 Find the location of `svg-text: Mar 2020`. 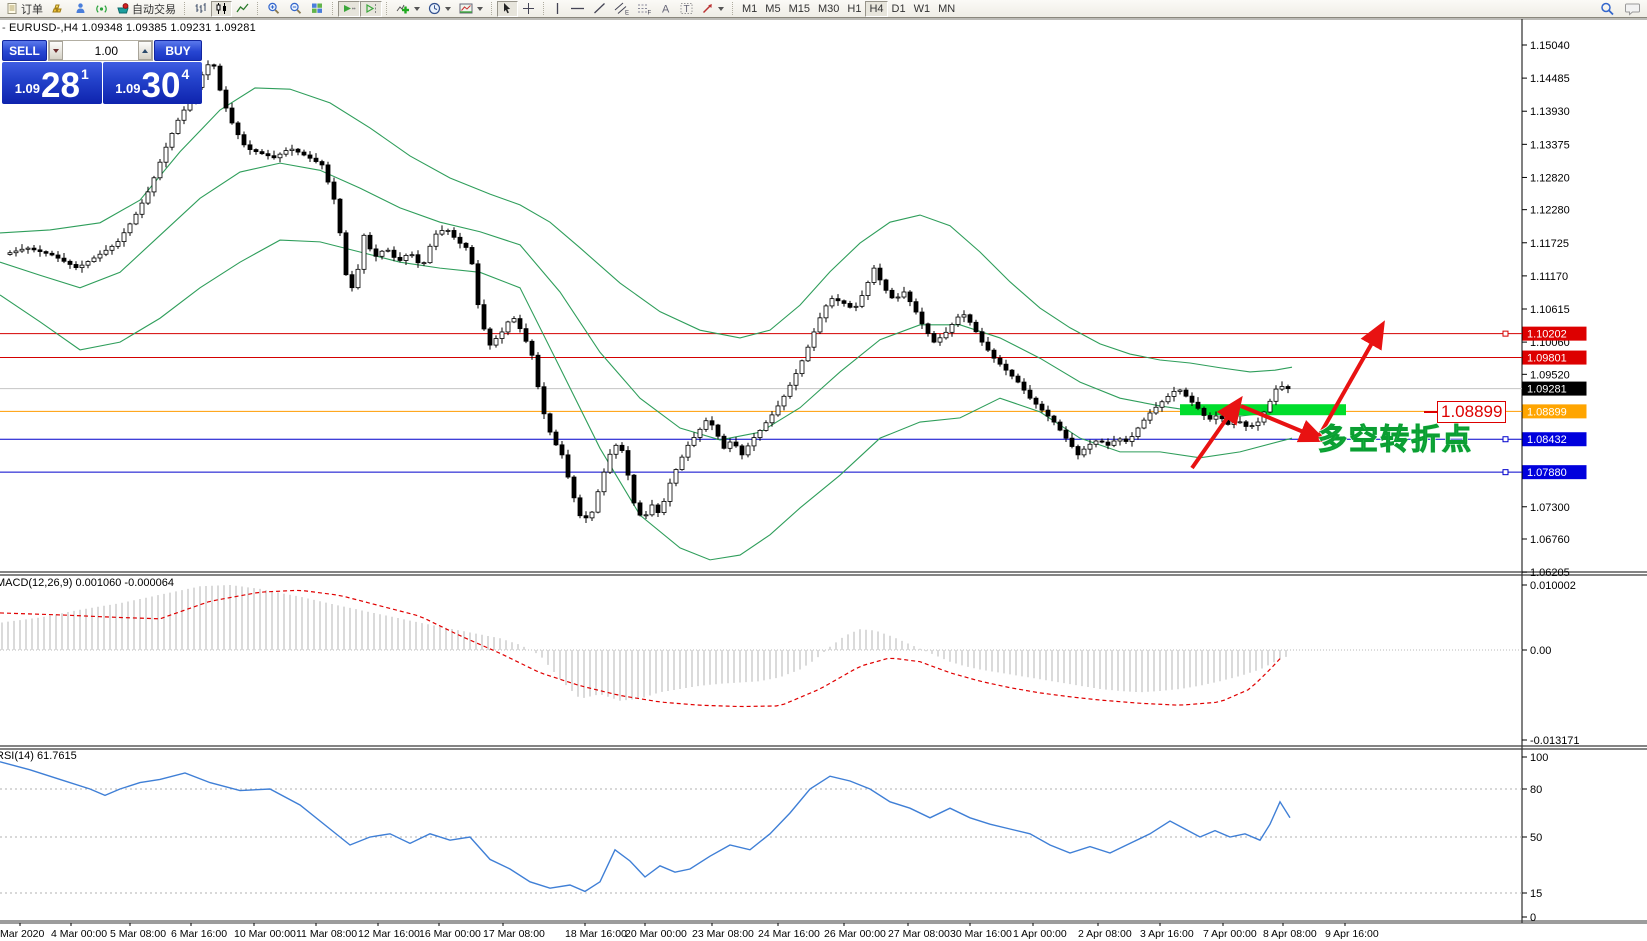

svg-text: Mar 2020 is located at coordinates (22, 934).